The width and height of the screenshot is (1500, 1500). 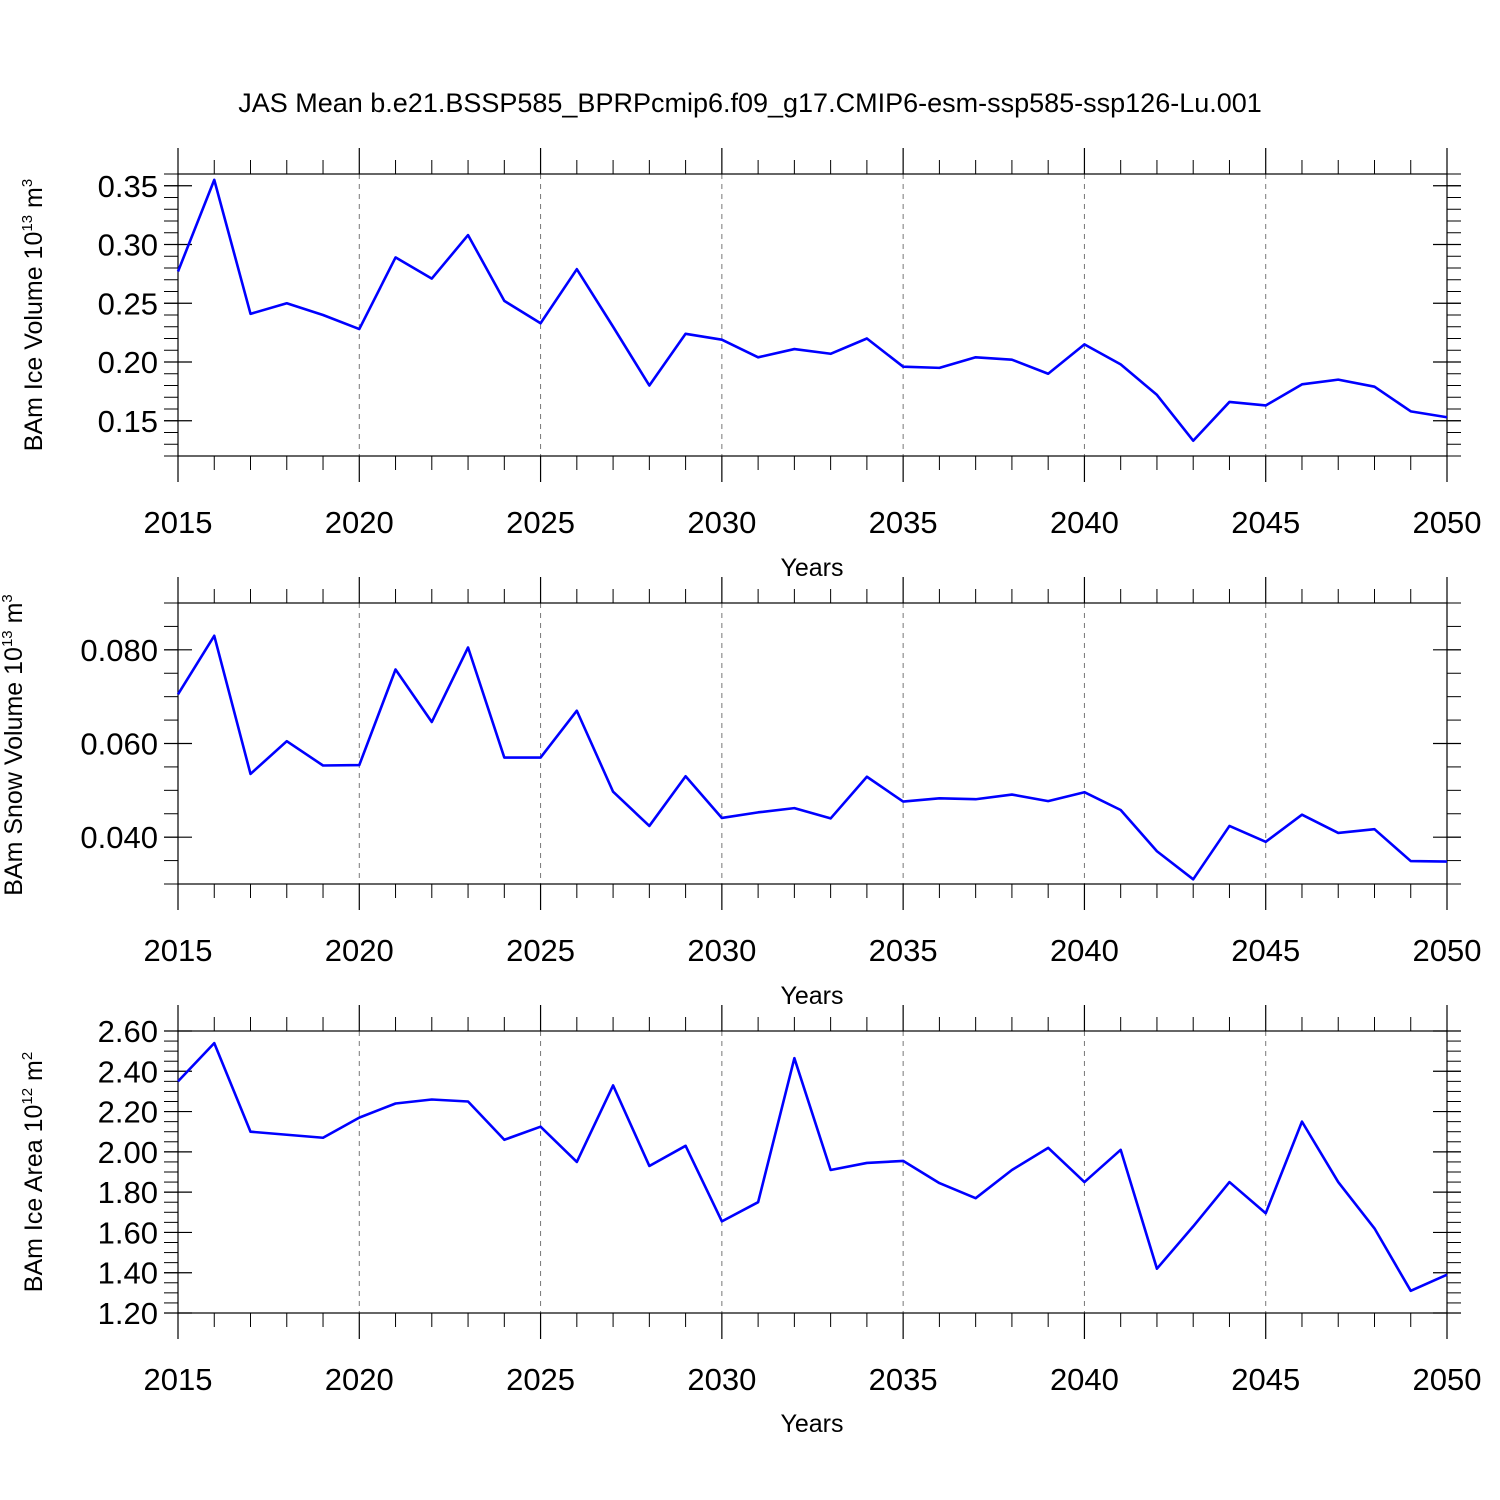 I want to click on y-axis-label-ice-area: BAm Ice Area 1012 m2, so click(x=33, y=1172).